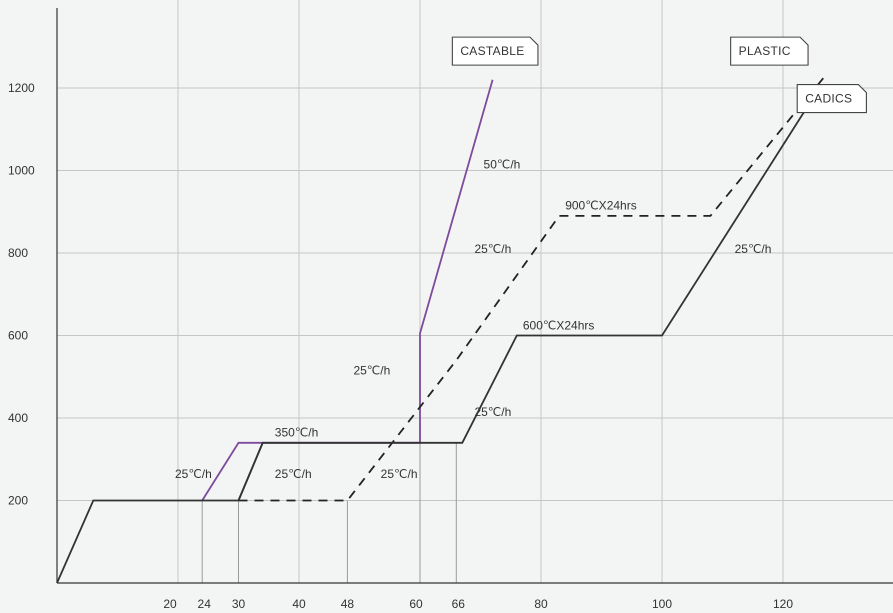 This screenshot has width=893, height=613. What do you see at coordinates (502, 164) in the screenshot?
I see `annotation-label: 50℃/h` at bounding box center [502, 164].